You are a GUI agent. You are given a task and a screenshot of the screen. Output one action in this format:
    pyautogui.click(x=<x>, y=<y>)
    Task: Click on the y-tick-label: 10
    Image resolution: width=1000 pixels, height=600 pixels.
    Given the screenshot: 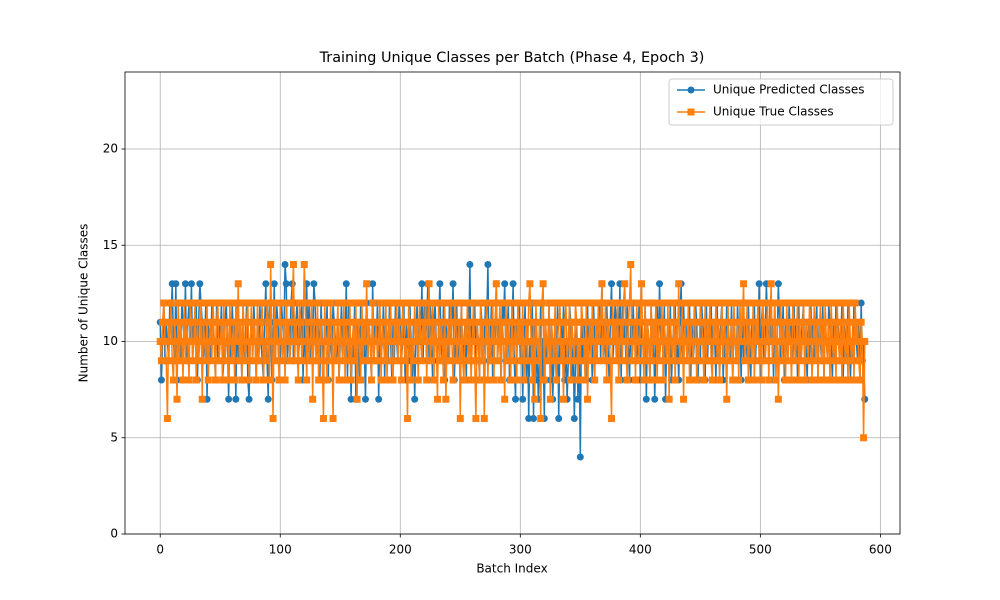 What is the action you would take?
    pyautogui.click(x=110, y=341)
    